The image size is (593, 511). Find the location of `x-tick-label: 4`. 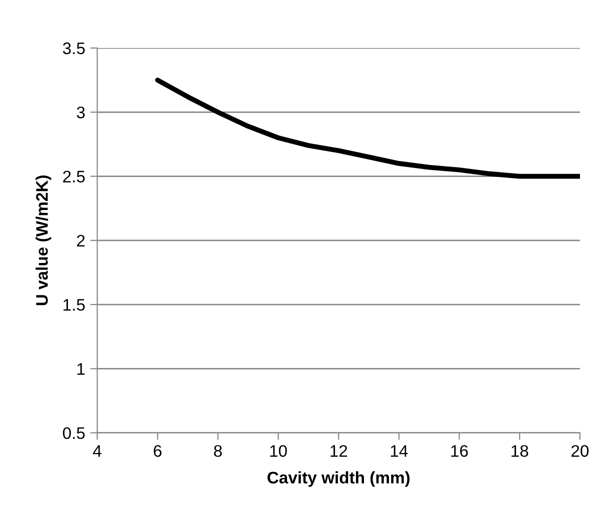

x-tick-label: 4 is located at coordinates (97, 451).